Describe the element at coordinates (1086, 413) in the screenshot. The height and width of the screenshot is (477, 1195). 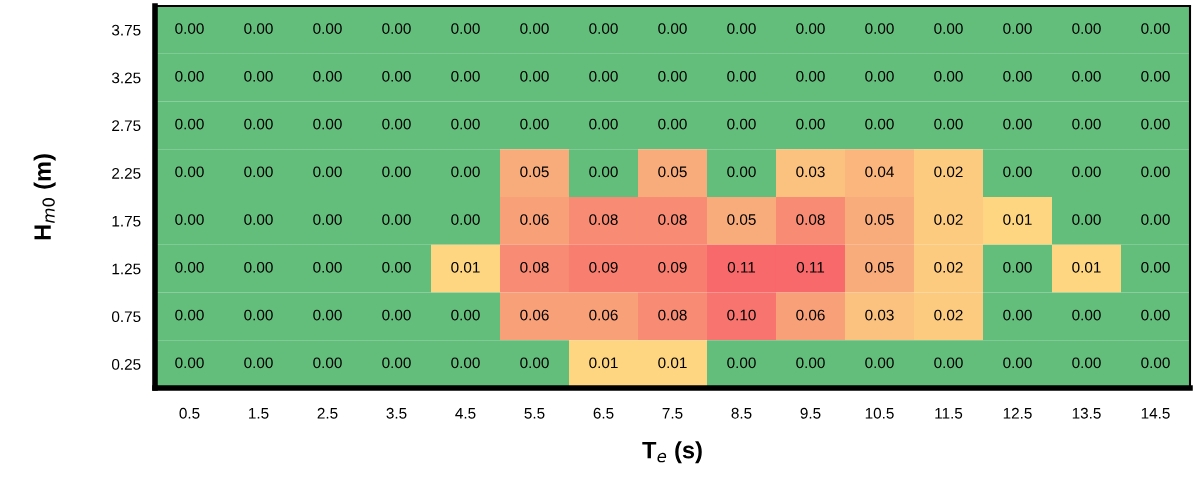
I see `x-tick-label: 13.5` at that location.